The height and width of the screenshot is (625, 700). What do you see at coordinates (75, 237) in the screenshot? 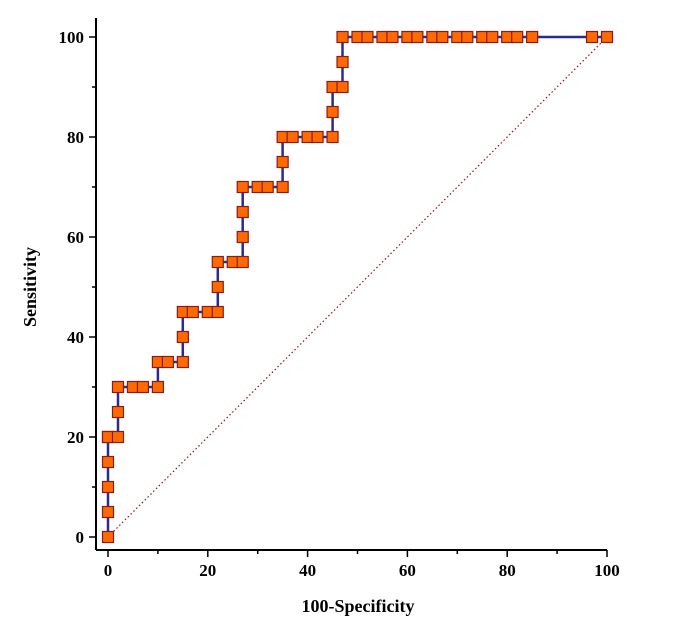
I see `y-tick-label: 60` at bounding box center [75, 237].